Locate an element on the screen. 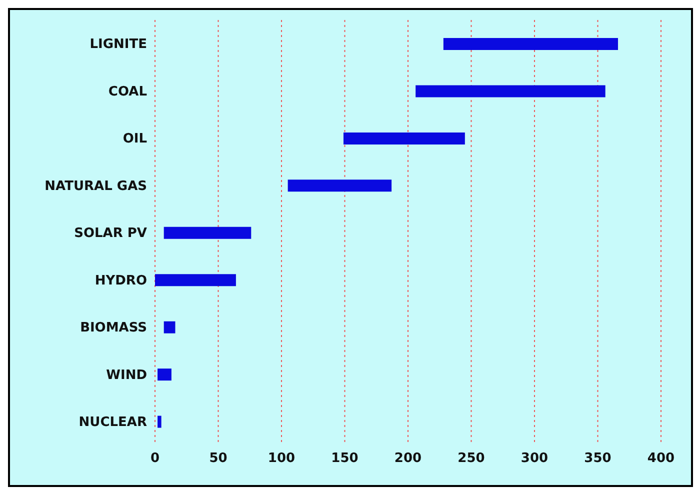 This screenshot has width=699, height=493. y-tick-label: COAL is located at coordinates (127, 92).